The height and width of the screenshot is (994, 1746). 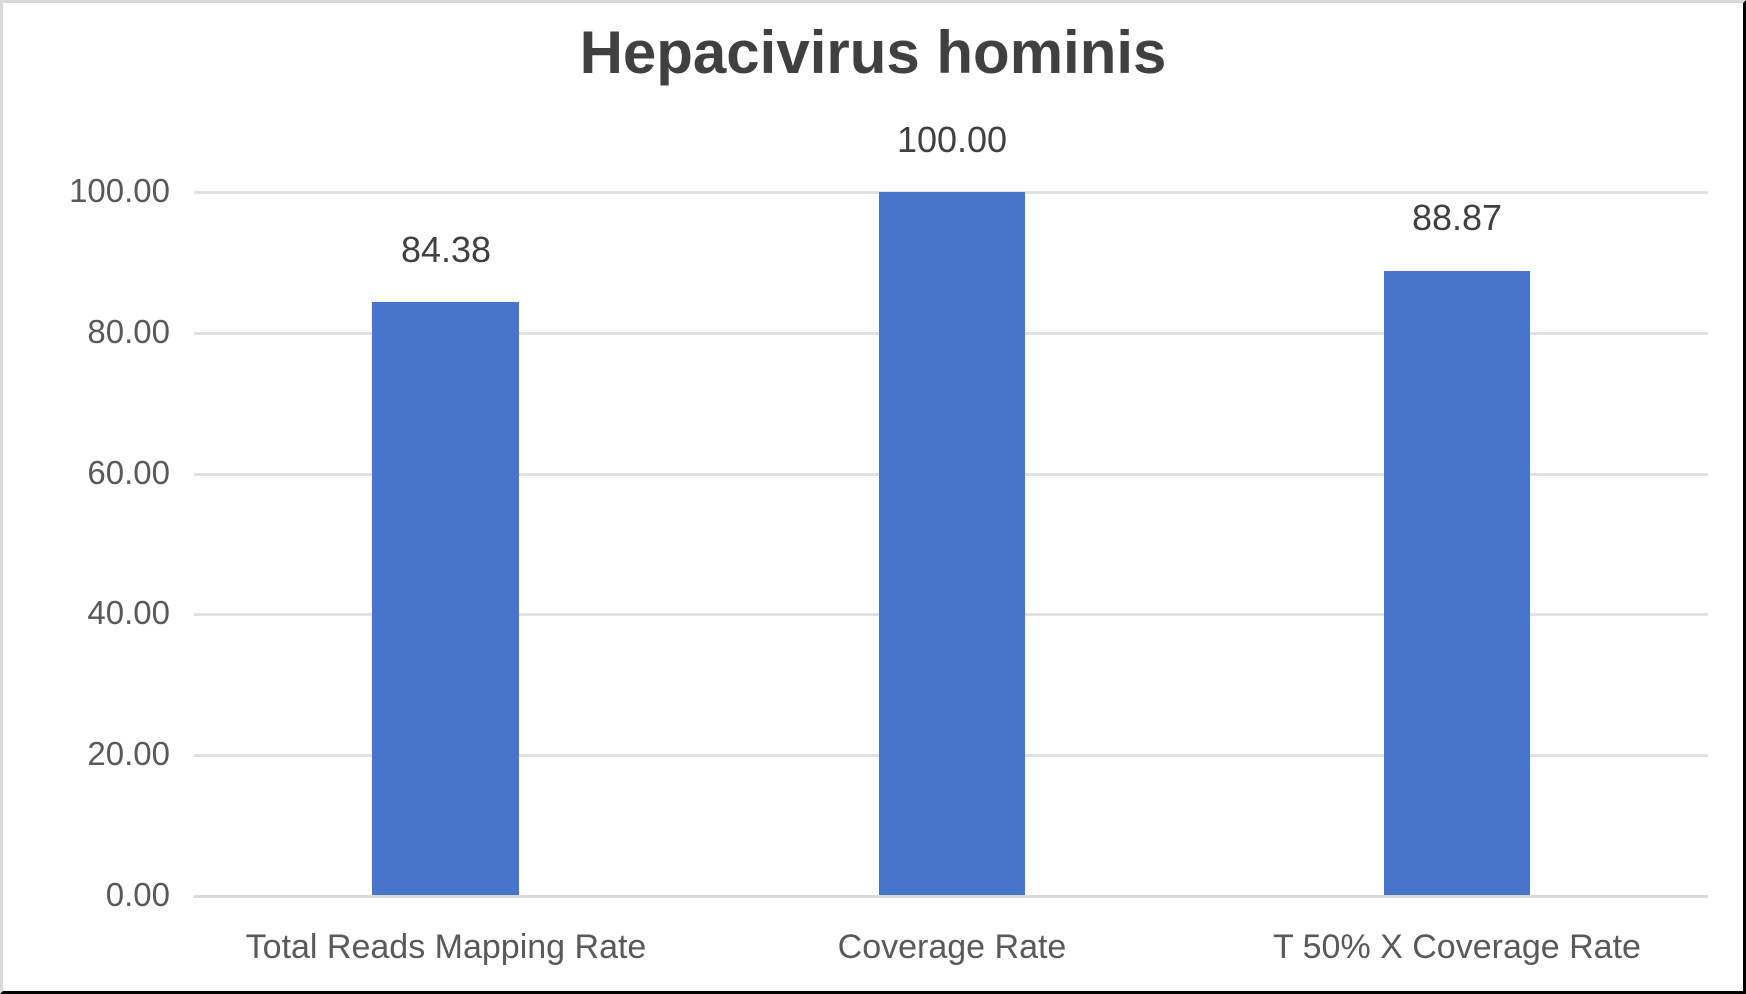 I want to click on chart-title: Hepacivirus hominis, so click(x=873, y=52).